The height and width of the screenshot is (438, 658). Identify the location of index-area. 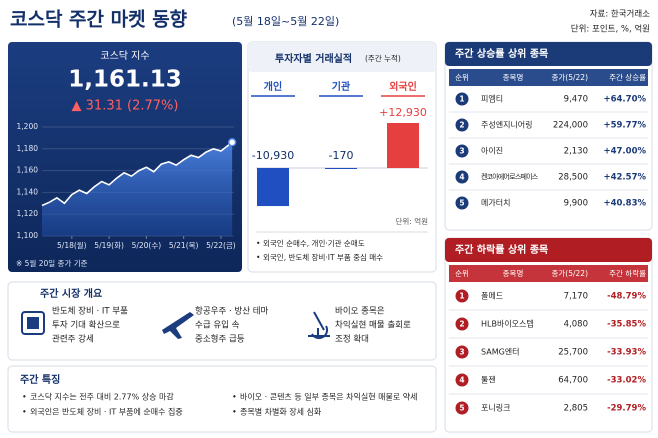
(137, 189).